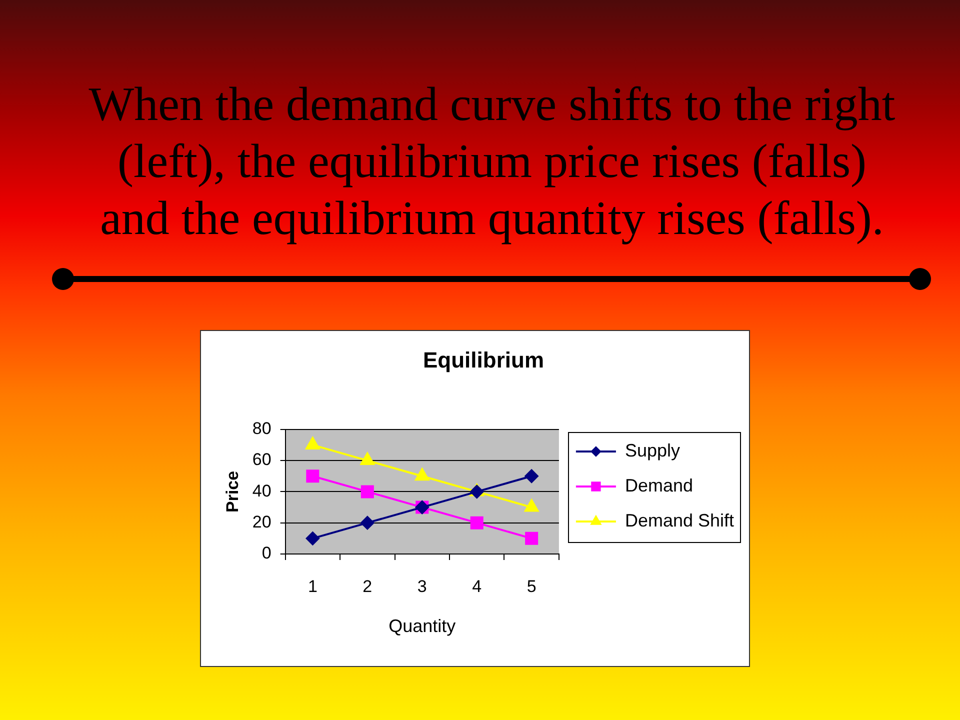 This screenshot has width=960, height=720. I want to click on x-tick-label: 4, so click(477, 586).